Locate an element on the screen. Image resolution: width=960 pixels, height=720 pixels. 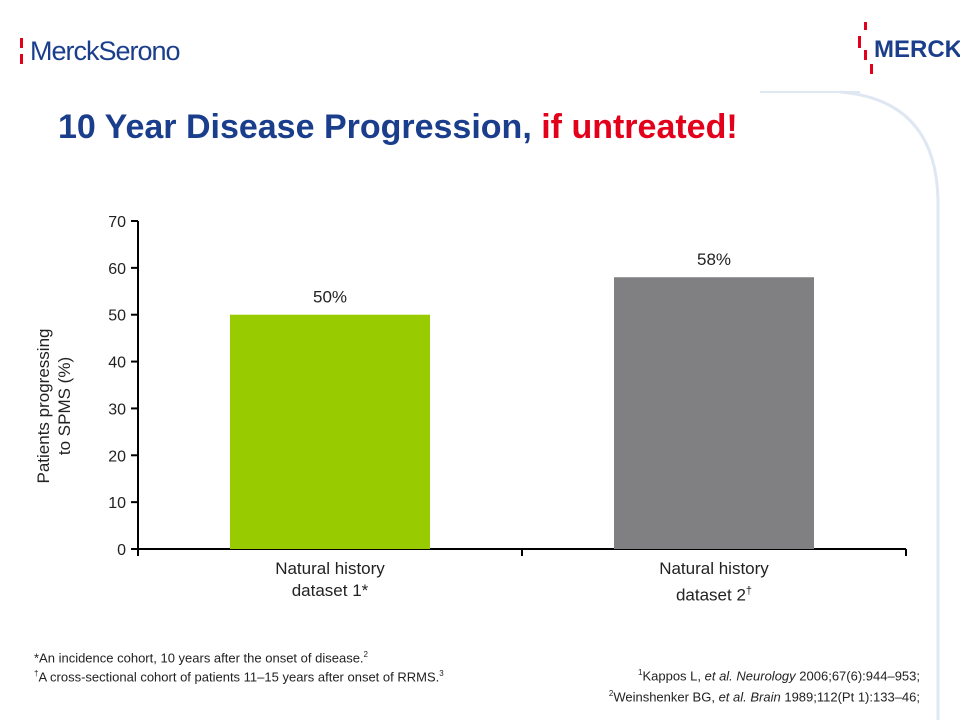
x-category-label-1-line-2: dataset 1* is located at coordinates (330, 590).